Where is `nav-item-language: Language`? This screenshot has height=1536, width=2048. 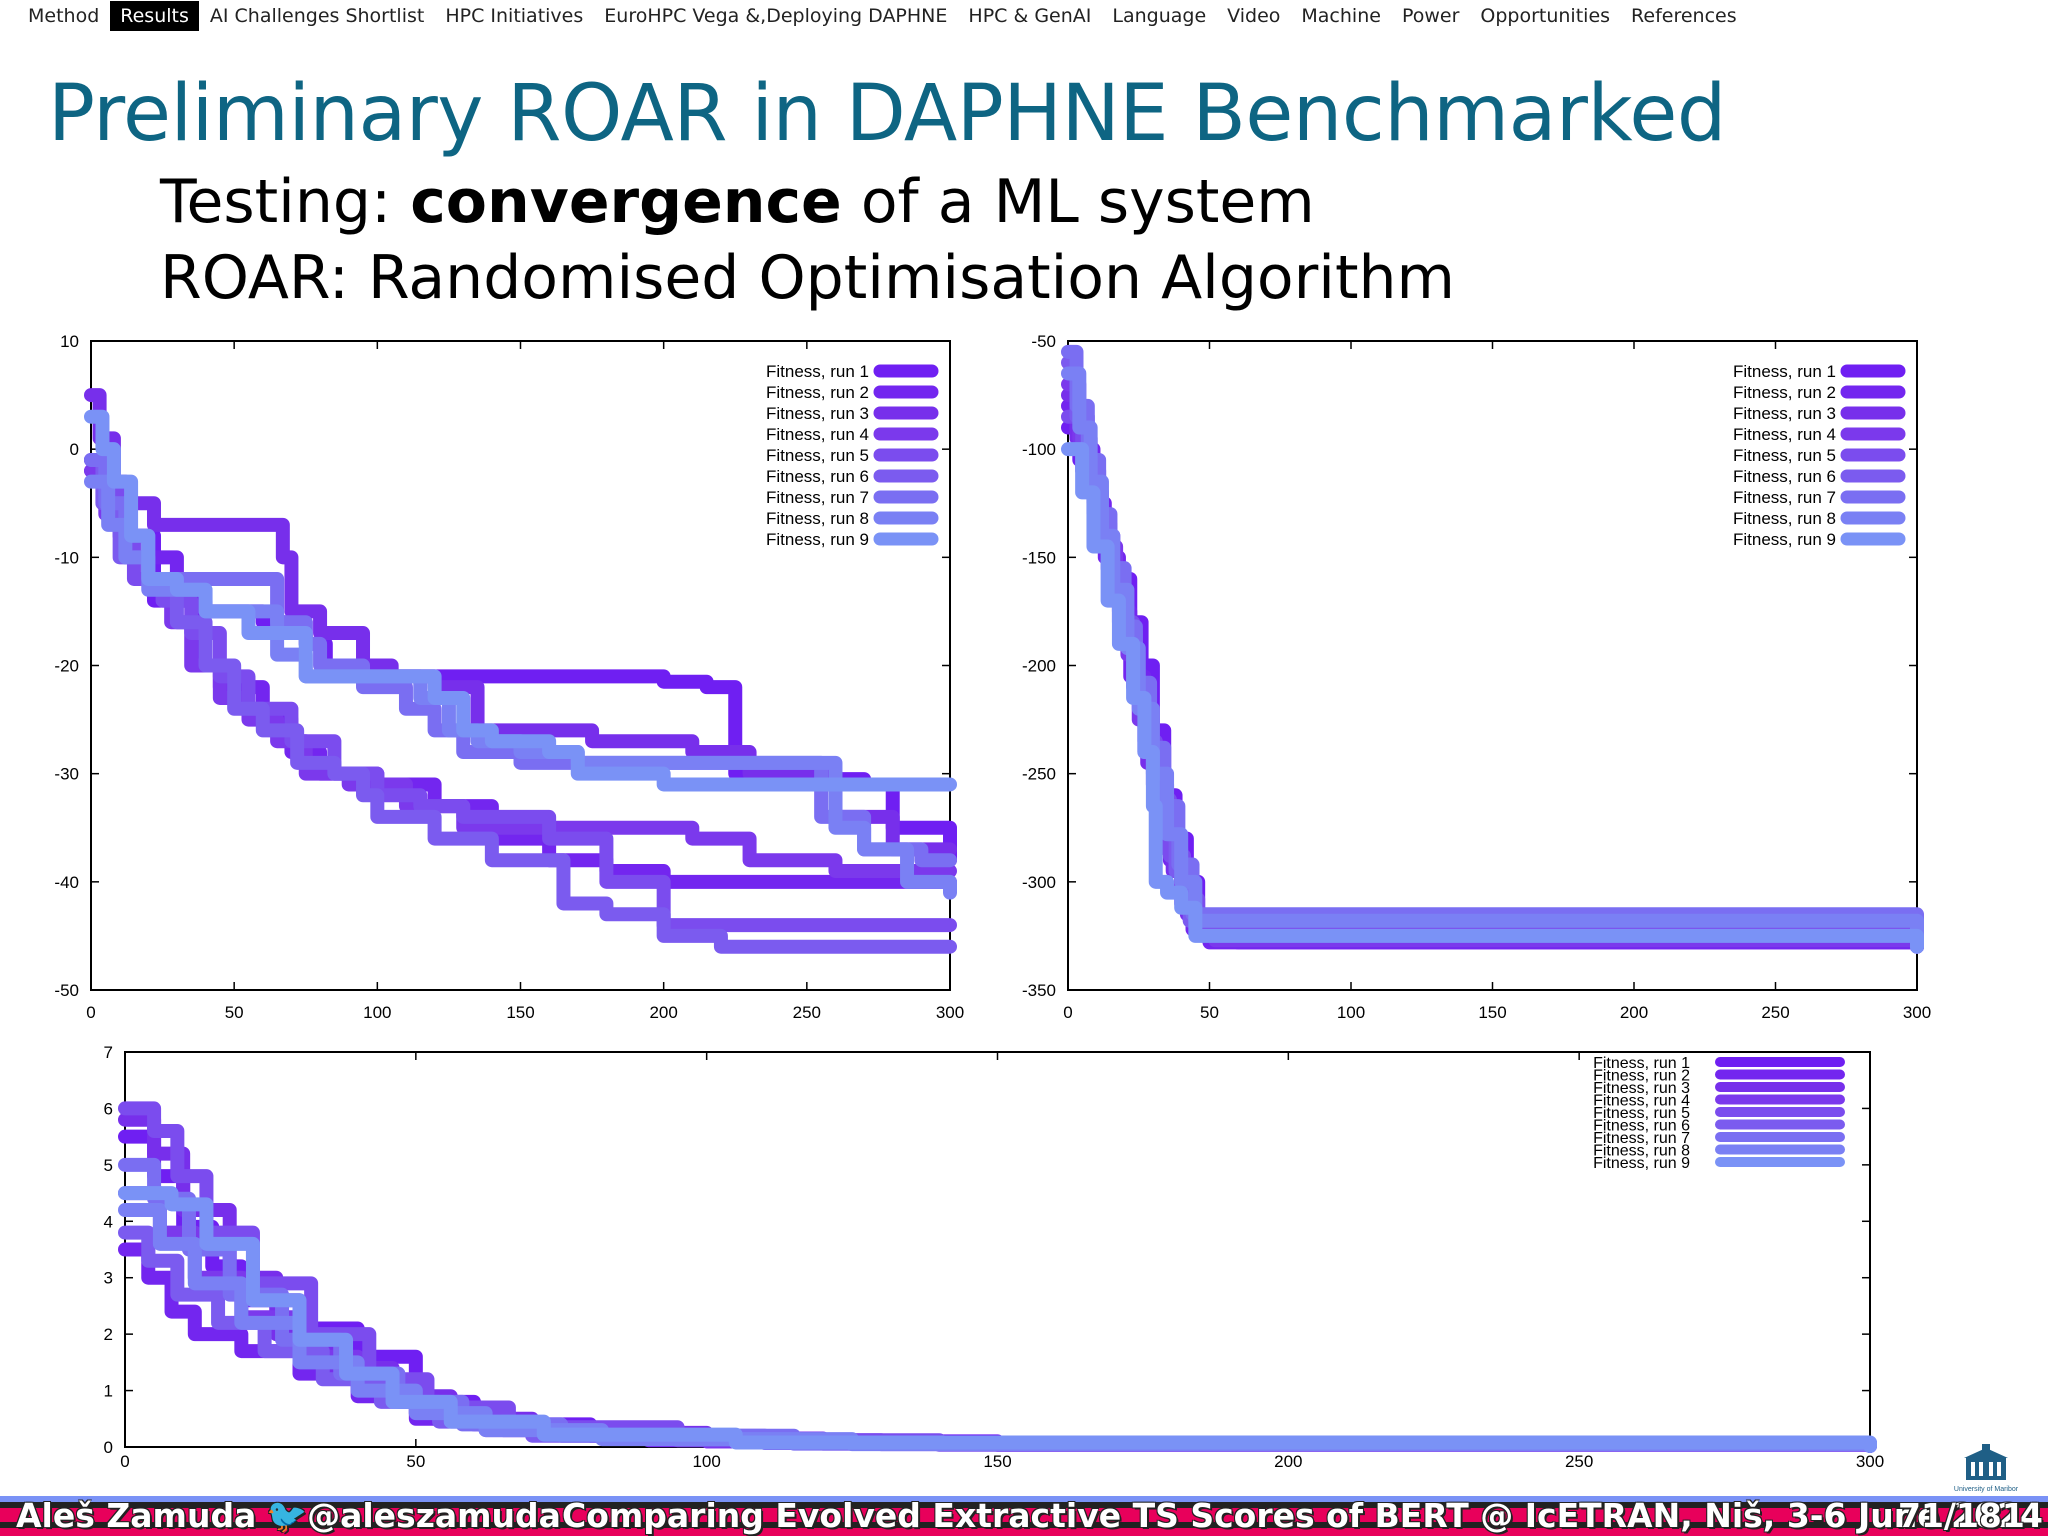 nav-item-language: Language is located at coordinates (1159, 16).